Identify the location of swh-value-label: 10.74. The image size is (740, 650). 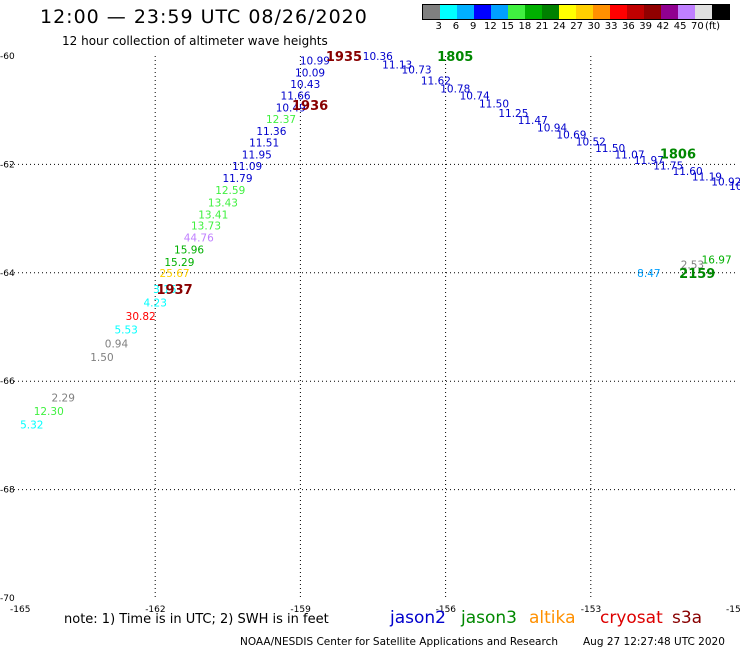
(475, 97).